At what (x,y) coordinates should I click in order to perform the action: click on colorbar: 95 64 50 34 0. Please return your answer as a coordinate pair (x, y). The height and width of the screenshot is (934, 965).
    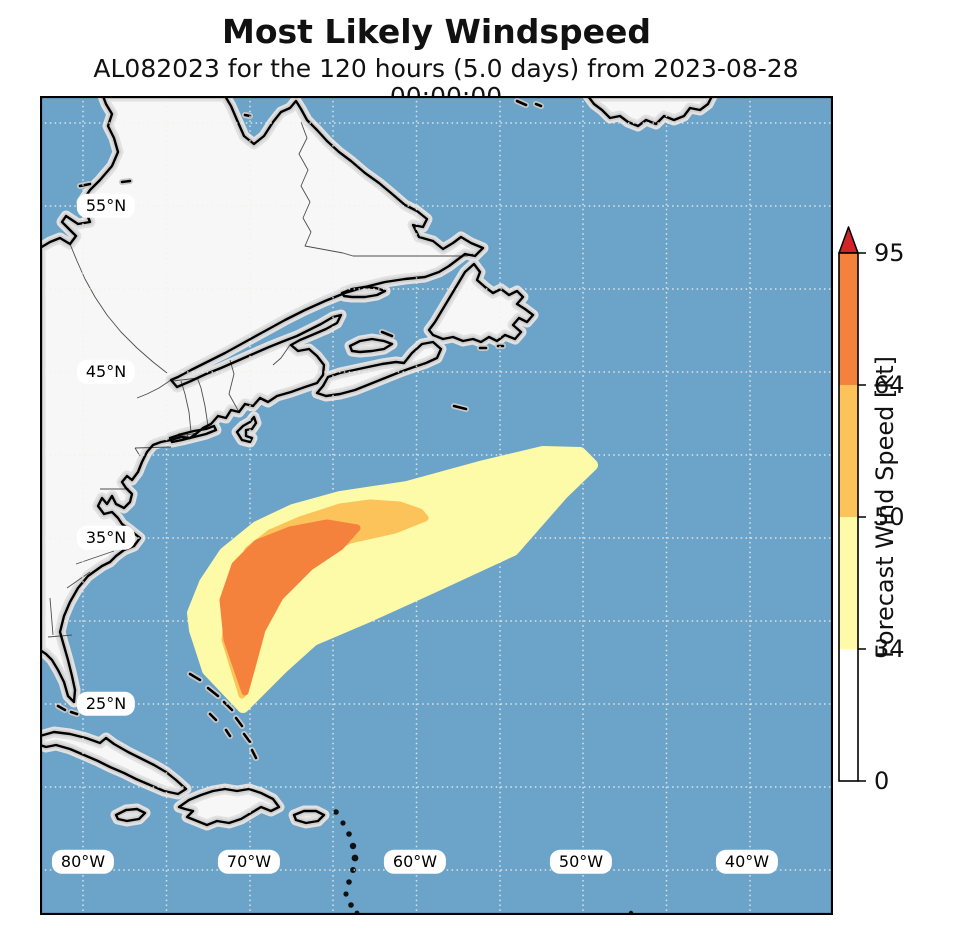
    Looking at the image, I should click on (901, 524).